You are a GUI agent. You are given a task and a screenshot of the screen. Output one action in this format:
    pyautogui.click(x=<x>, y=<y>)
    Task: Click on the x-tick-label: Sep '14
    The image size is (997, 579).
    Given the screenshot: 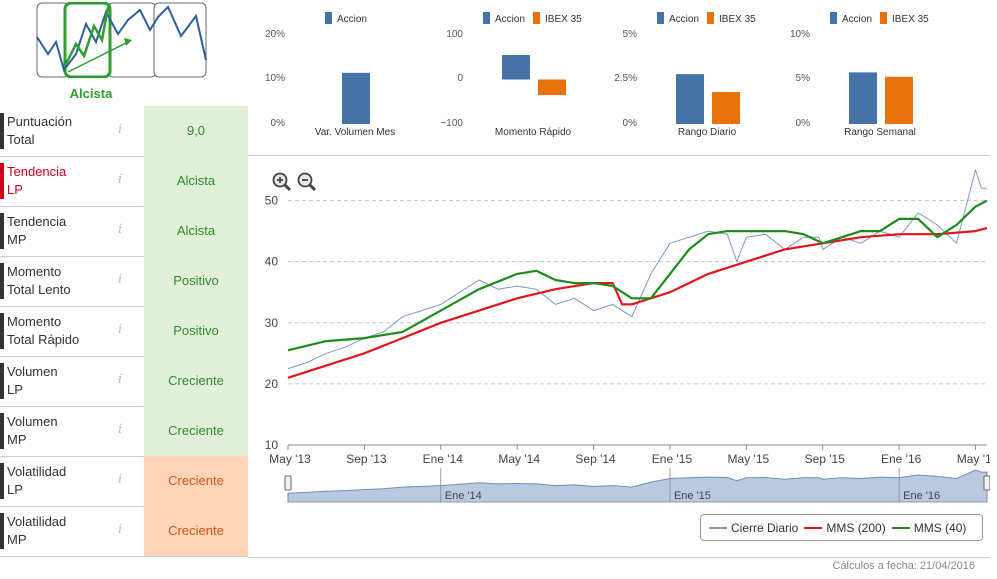 What is the action you would take?
    pyautogui.click(x=595, y=459)
    